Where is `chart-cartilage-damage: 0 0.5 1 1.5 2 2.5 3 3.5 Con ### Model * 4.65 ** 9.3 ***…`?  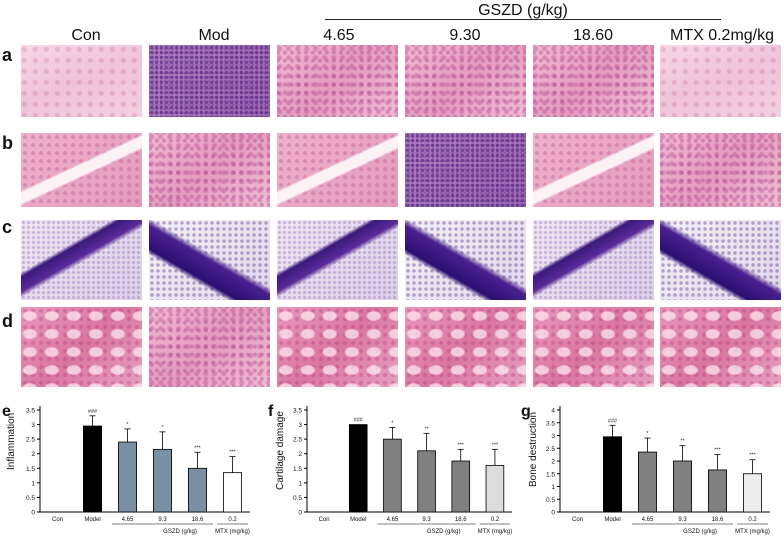 chart-cartilage-damage: 0 0.5 1 1.5 2 2.5 3 3.5 Con ### Model * 4.65 ** 9.3 ***… is located at coordinates (402, 470).